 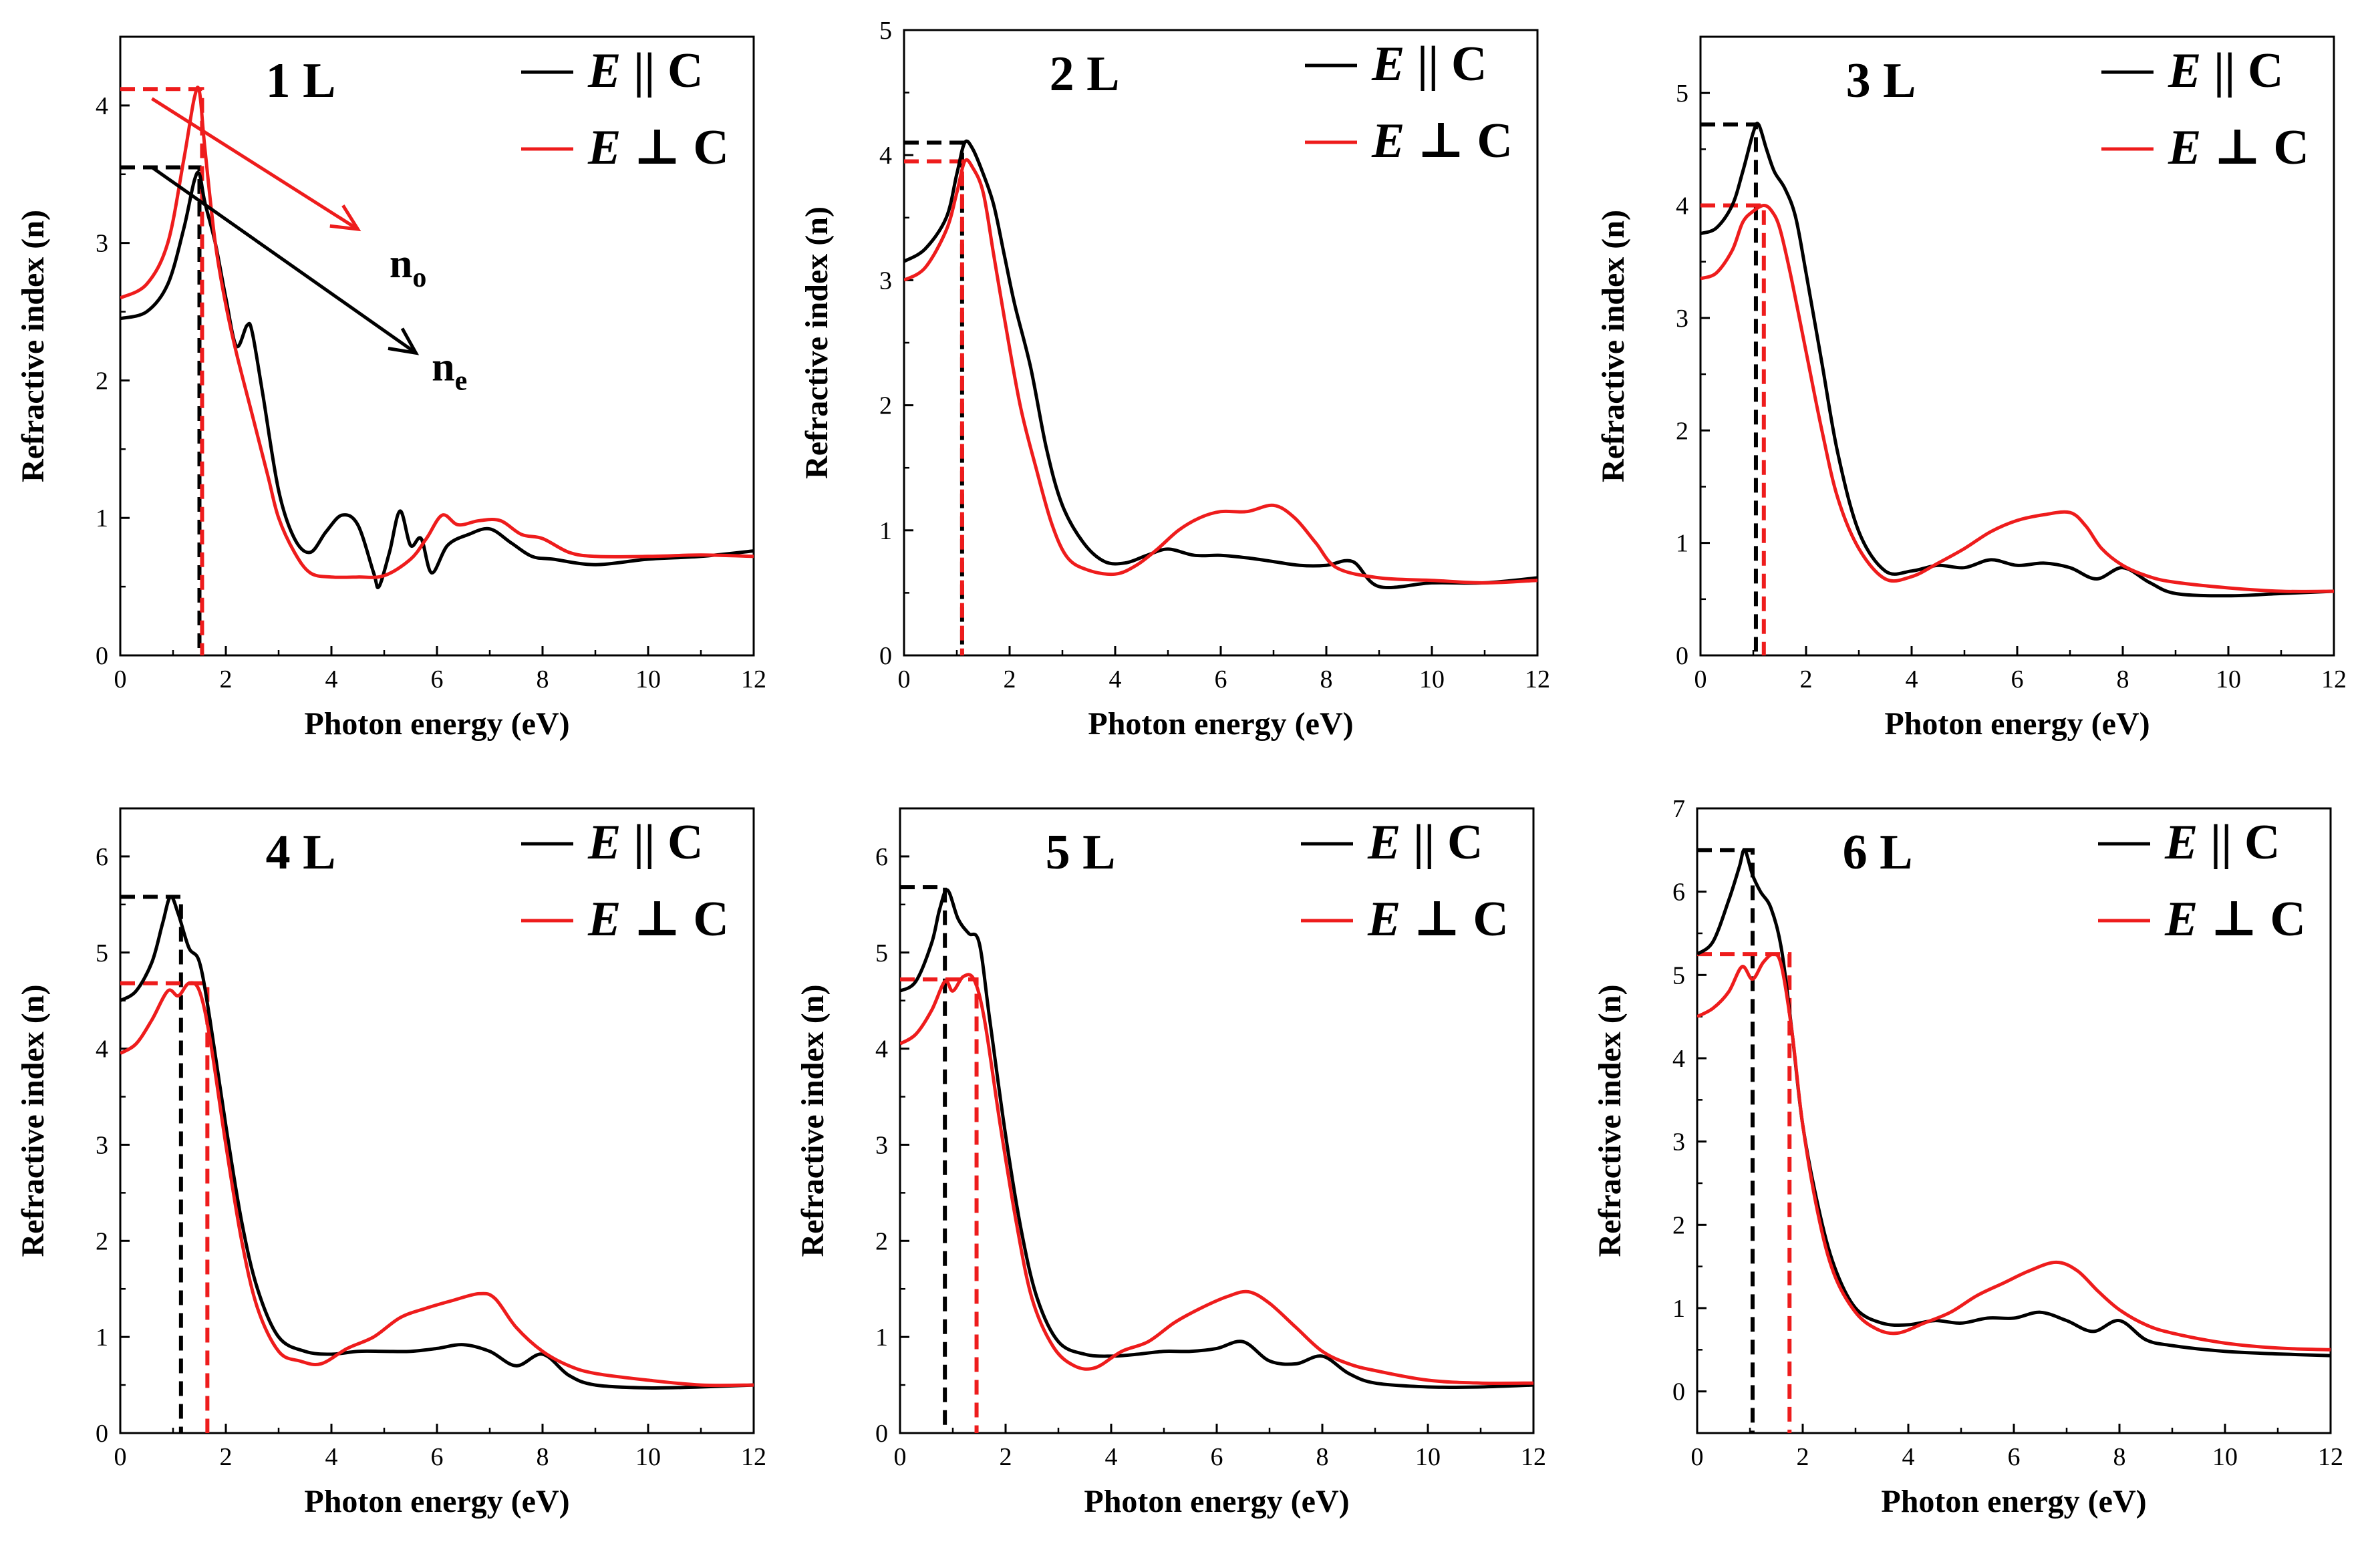 What do you see at coordinates (1679, 809) in the screenshot?
I see `y-tick-label: 7` at bounding box center [1679, 809].